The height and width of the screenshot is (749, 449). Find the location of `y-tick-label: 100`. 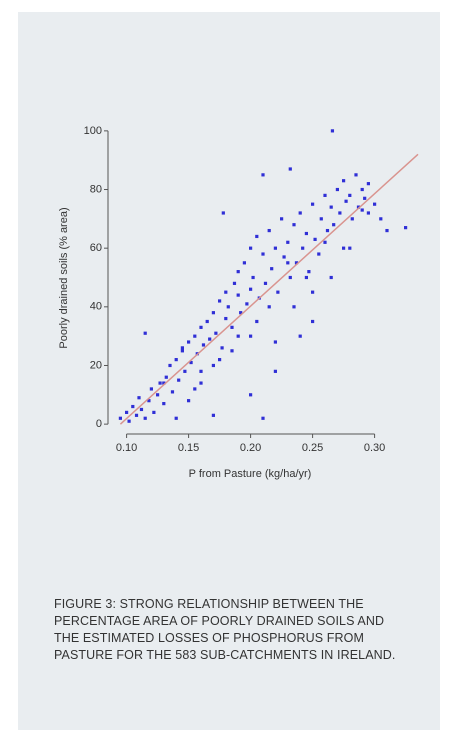

y-tick-label: 100 is located at coordinates (93, 131).